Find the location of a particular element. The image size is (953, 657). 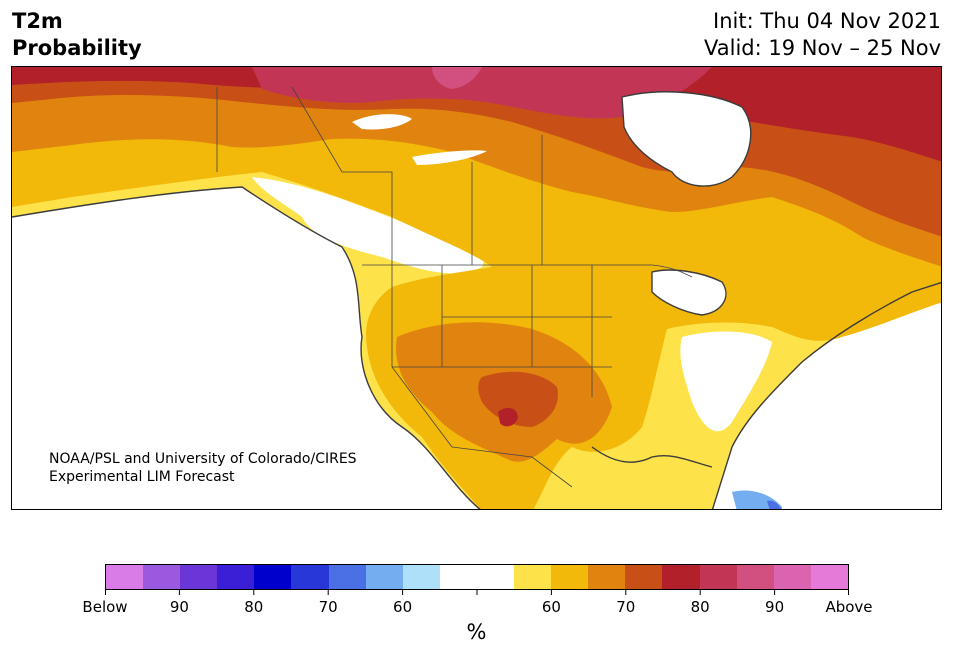

hudson-bay is located at coordinates (686, 139).